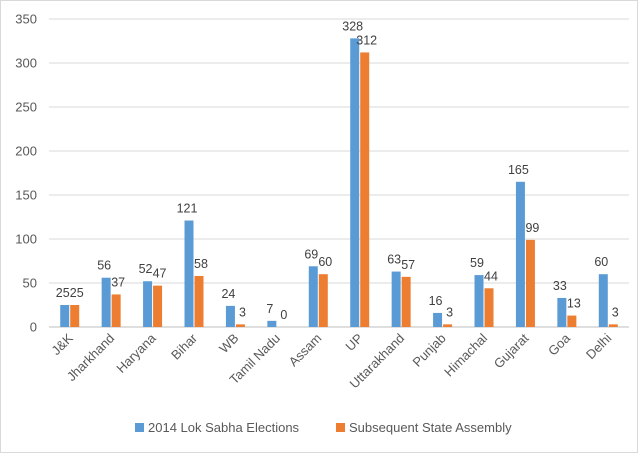  I want to click on data-label: 57, so click(408, 265).